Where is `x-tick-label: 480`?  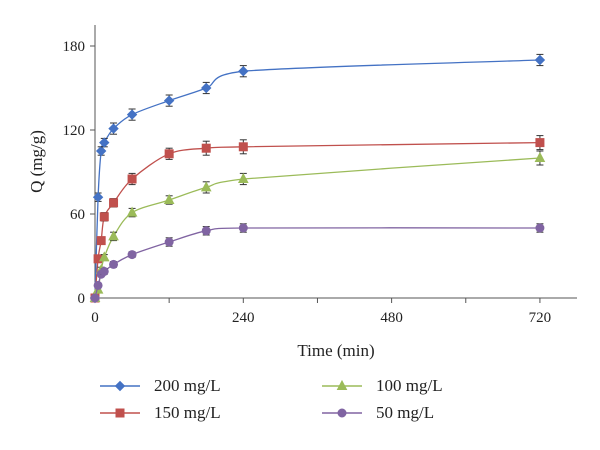
x-tick-label: 480 is located at coordinates (391, 318).